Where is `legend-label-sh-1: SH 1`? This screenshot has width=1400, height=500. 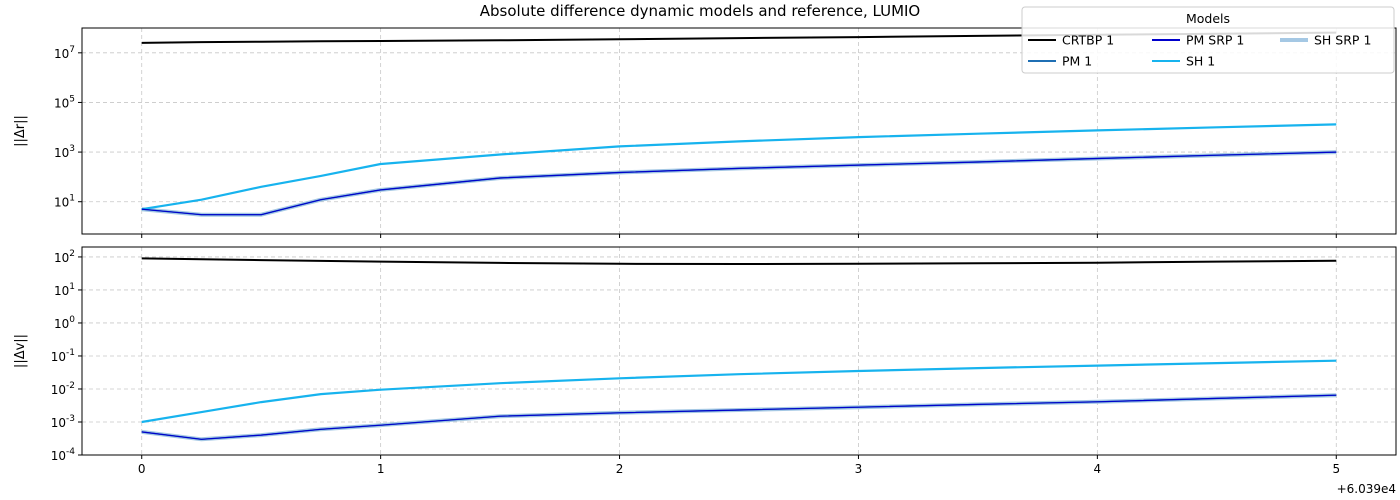 legend-label-sh-1: SH 1 is located at coordinates (1200, 61).